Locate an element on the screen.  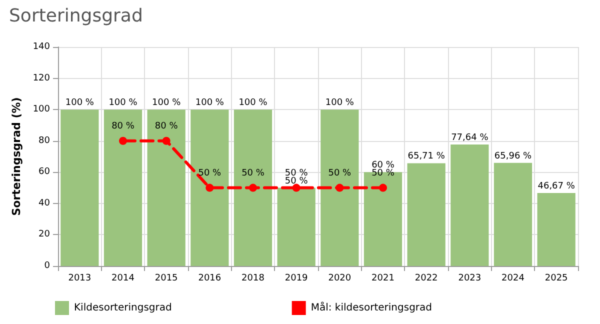
y-tick-label: 20 is located at coordinates (44, 235).